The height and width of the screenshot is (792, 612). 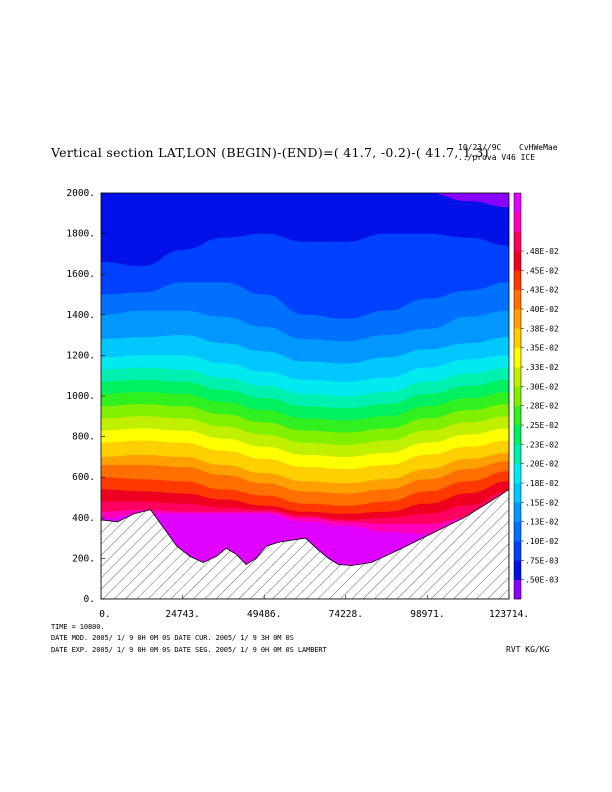 I want to click on terrain-mask, so click(x=305, y=543).